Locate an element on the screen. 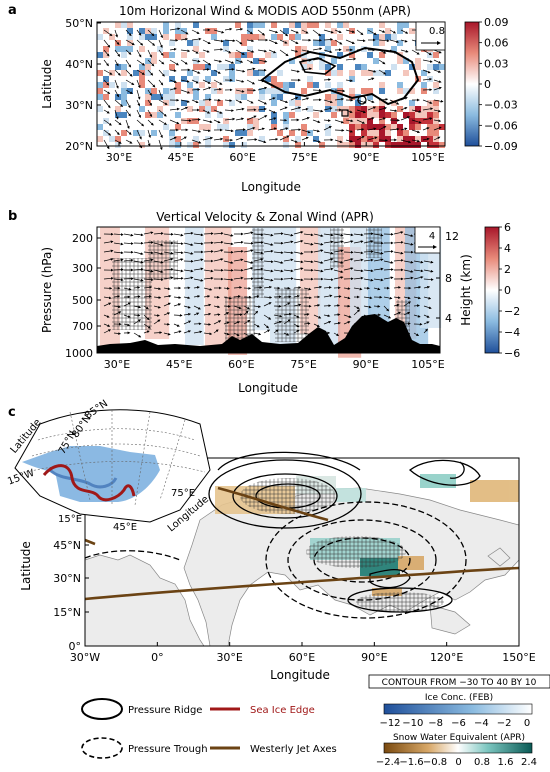  panel-b-y-ticks: 200 300 500 700 1000 is located at coordinates (83, 296).